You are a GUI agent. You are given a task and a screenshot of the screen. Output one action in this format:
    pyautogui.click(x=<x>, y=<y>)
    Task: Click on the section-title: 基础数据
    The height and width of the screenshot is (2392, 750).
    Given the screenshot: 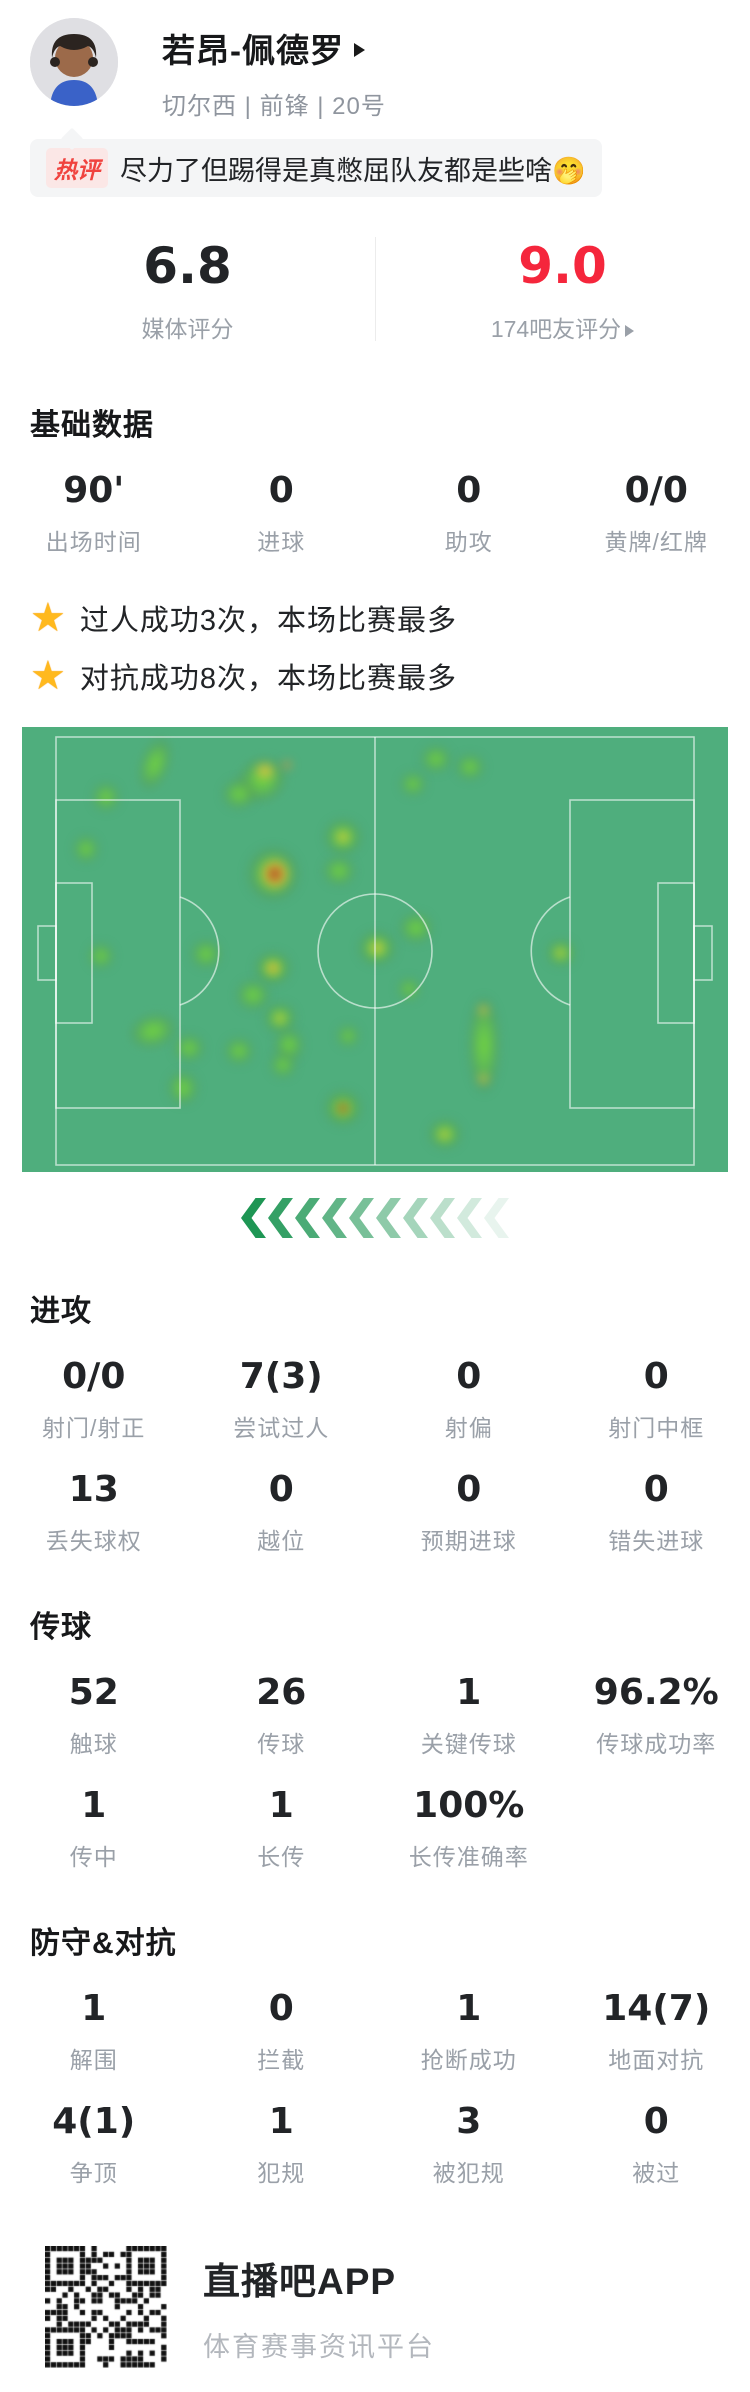 What is the action you would take?
    pyautogui.click(x=375, y=422)
    